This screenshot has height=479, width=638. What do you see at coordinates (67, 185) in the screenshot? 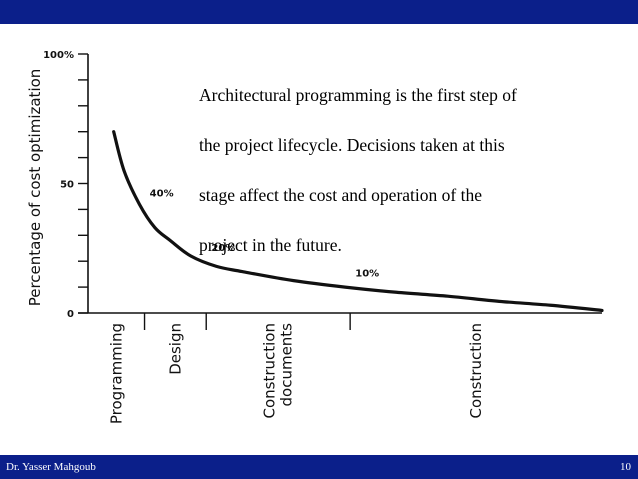
I see `y-tick-label: 50` at bounding box center [67, 185].